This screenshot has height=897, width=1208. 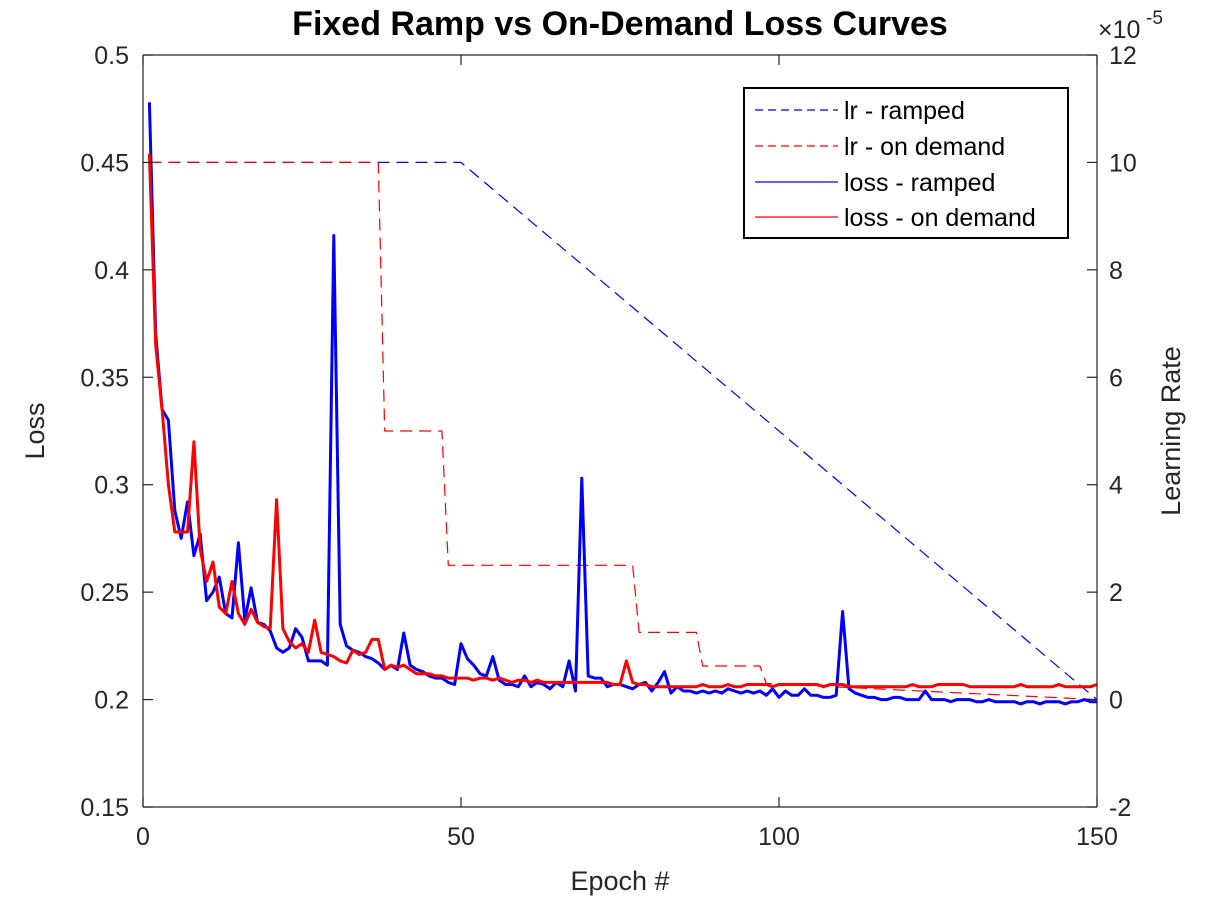 I want to click on legend-label-lr-ramped: lr - ramped, so click(x=904, y=111).